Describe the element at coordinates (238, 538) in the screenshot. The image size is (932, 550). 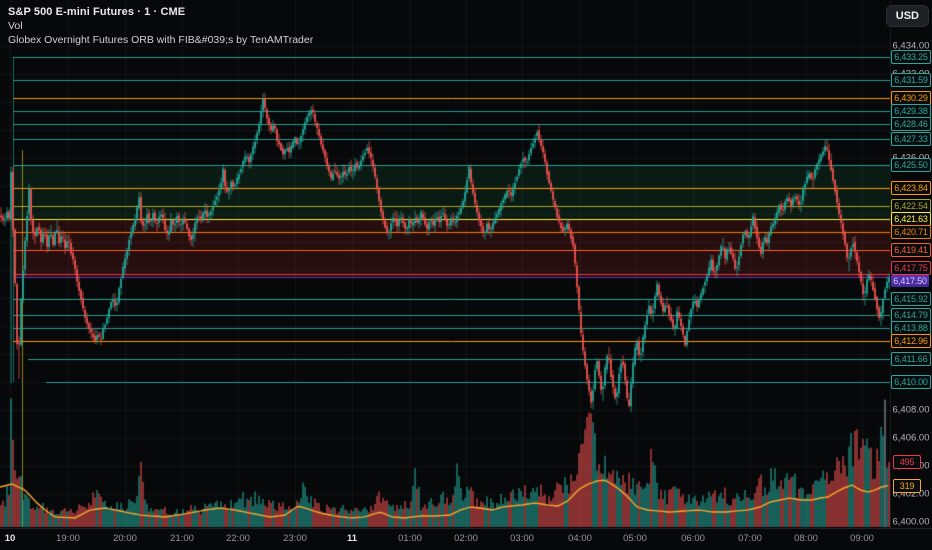
I see `time-tick-label: 22:00` at that location.